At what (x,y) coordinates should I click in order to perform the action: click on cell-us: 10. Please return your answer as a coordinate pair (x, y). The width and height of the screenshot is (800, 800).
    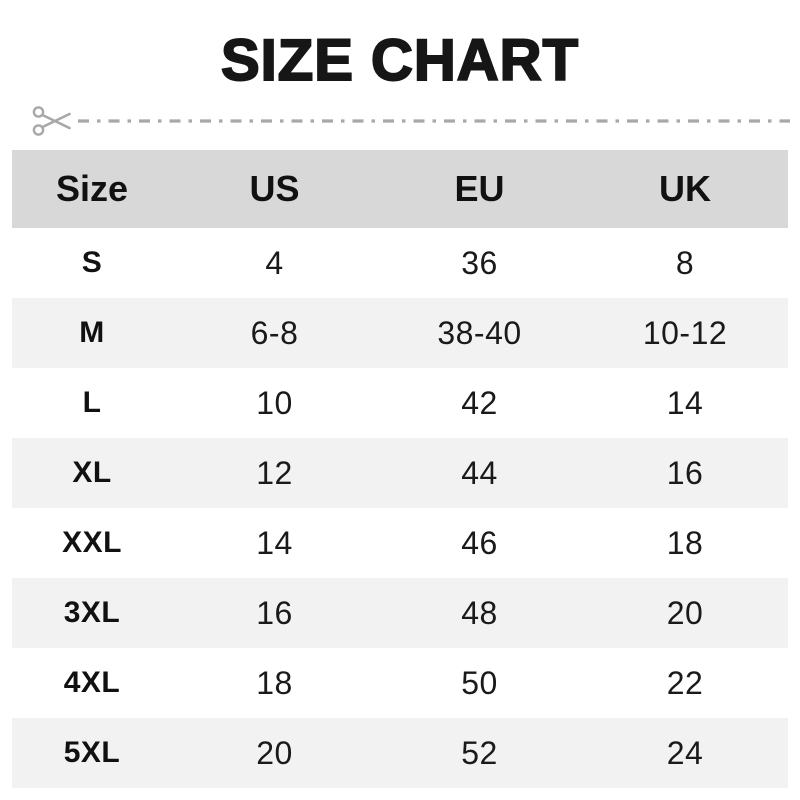
    Looking at the image, I should click on (274, 402).